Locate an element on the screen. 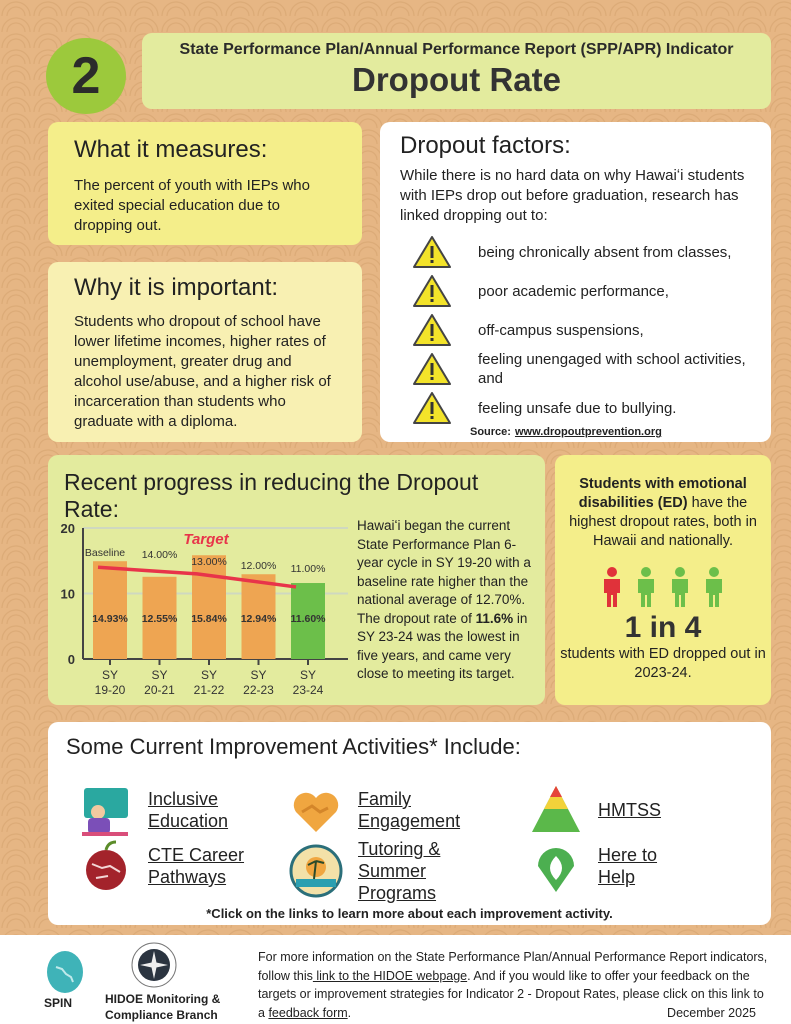 Image resolution: width=791 pixels, height=1024 pixels. hidoe-webpage-link: link to the HIDOE webpage is located at coordinates (390, 975).